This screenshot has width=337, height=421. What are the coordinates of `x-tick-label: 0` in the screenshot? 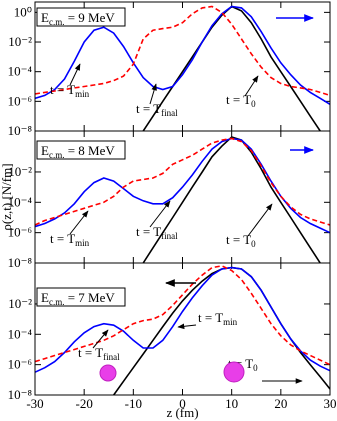 It's located at (182, 403).